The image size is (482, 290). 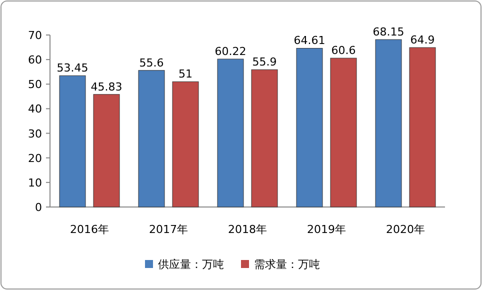 I want to click on y-tick-label: 50, so click(x=35, y=85).